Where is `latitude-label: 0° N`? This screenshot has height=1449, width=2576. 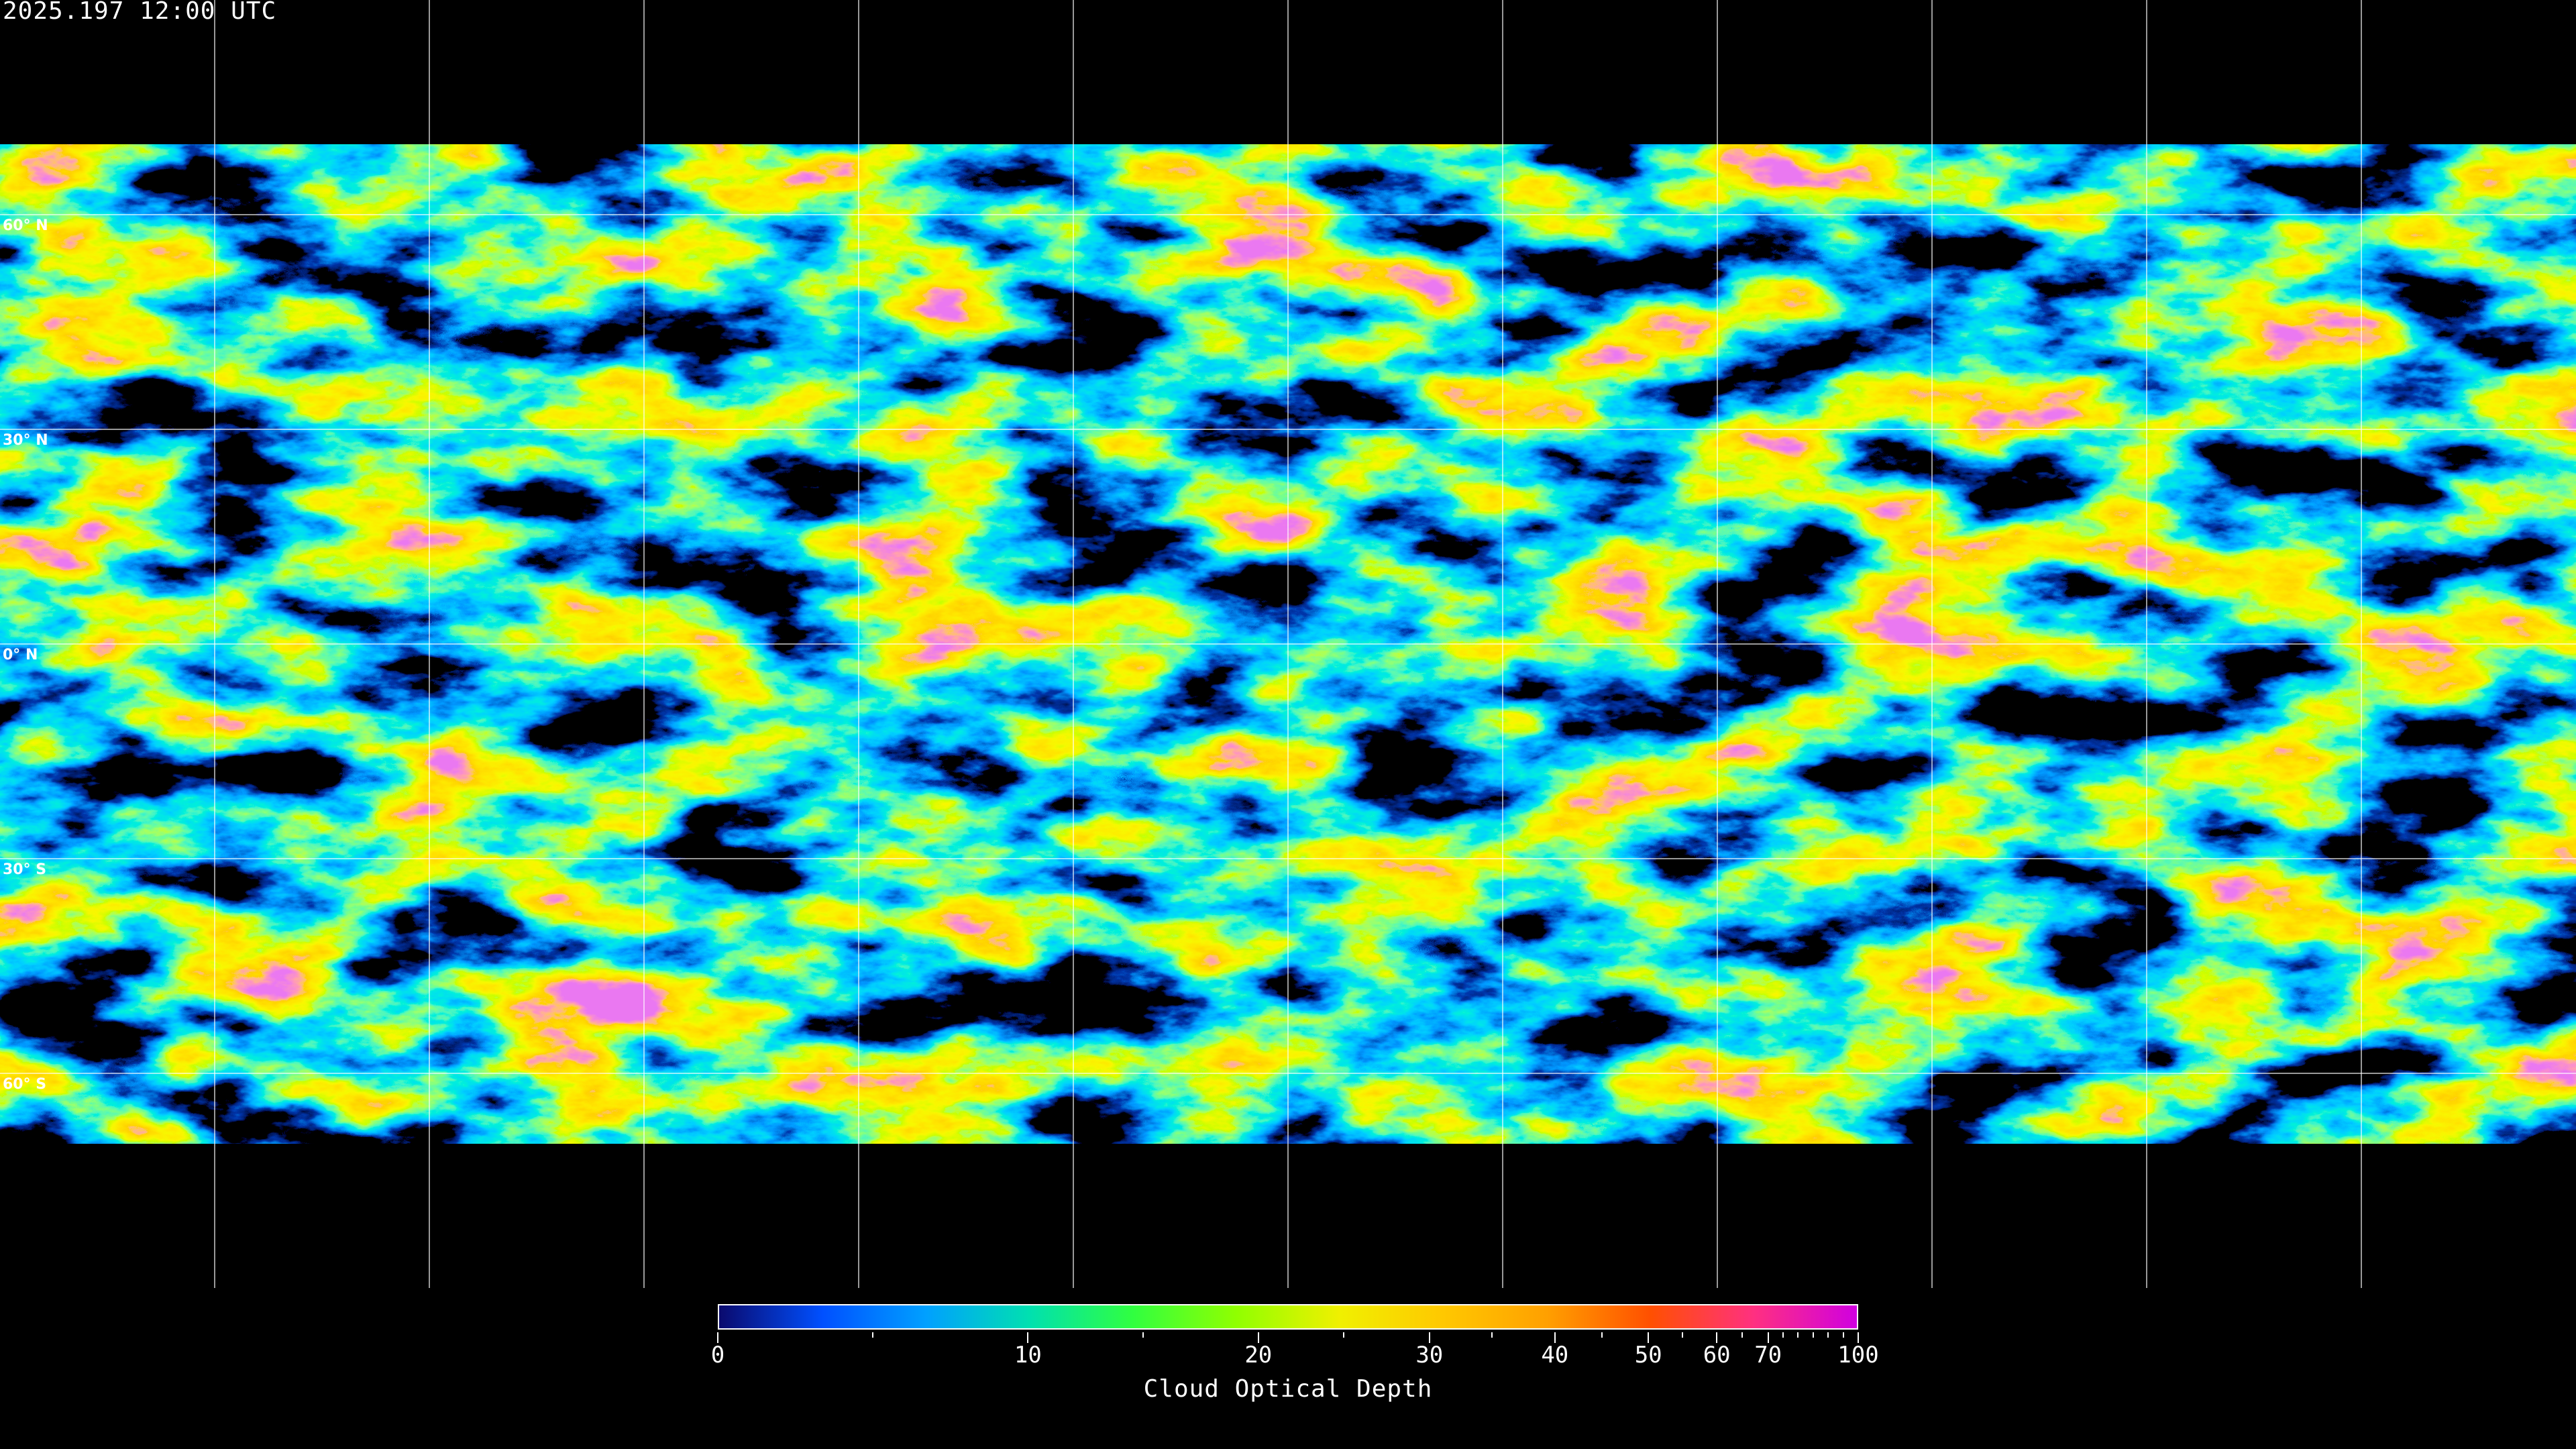
latitude-label: 0° N is located at coordinates (20, 655).